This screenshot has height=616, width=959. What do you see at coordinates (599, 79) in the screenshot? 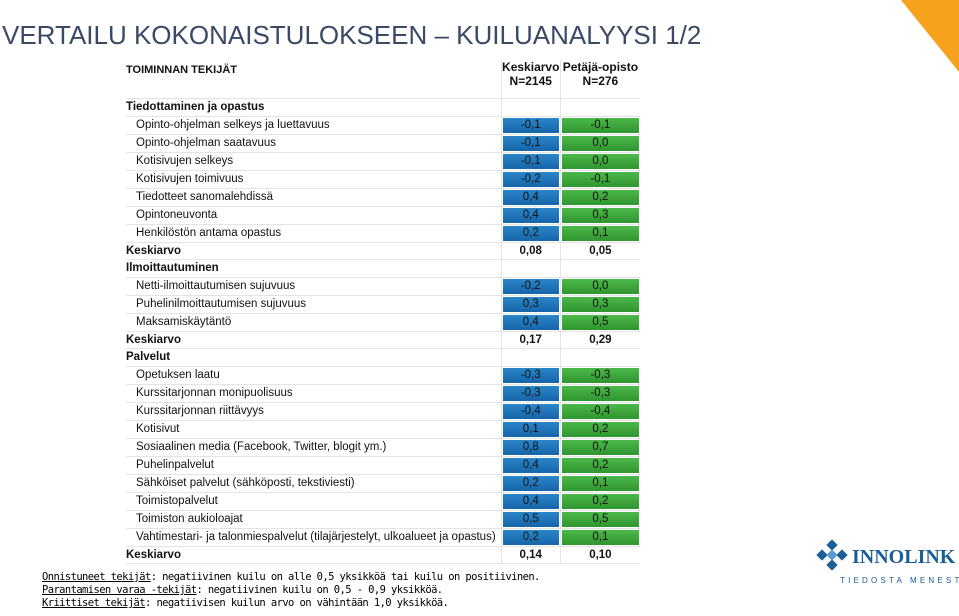
I see `header-col2: Petäjä-opisto N=276` at bounding box center [599, 79].